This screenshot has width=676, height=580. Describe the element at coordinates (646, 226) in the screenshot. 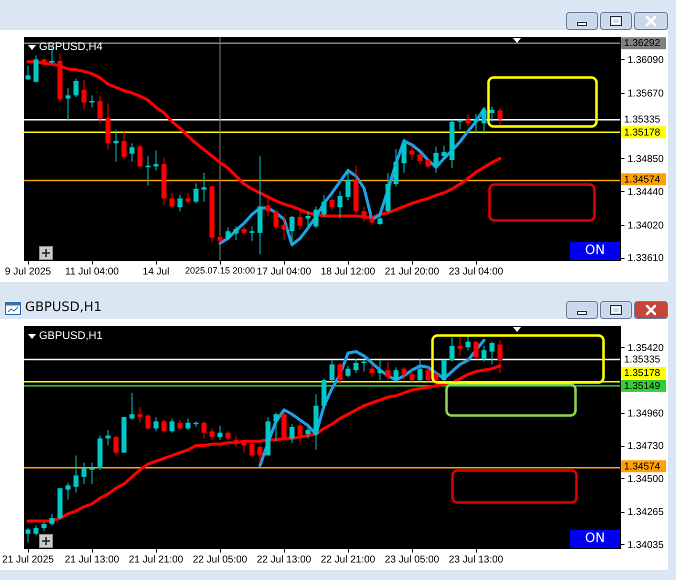

I see `y-tick-label: 1.34020` at that location.